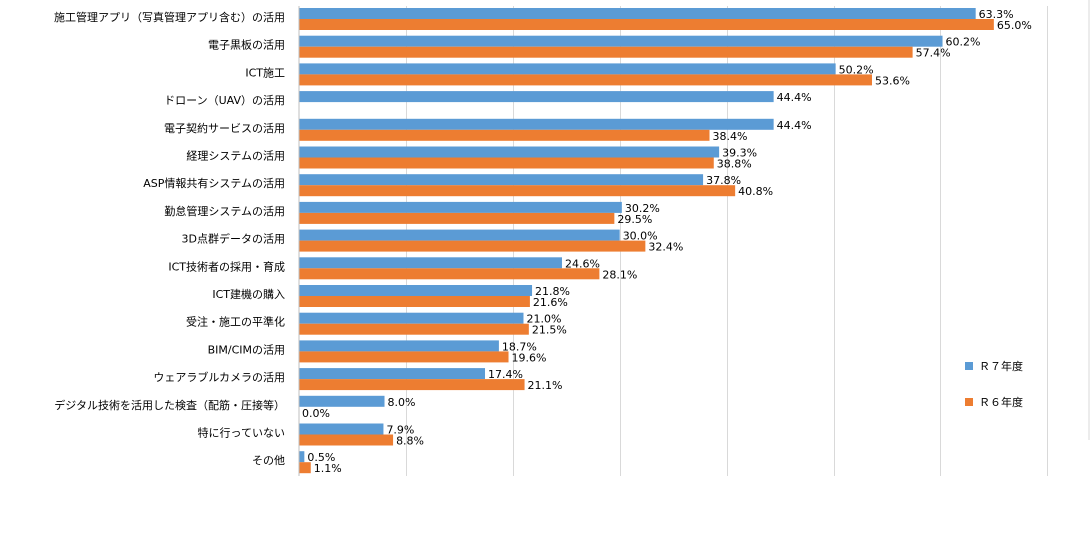 This screenshot has height=542, width=1090. Describe the element at coordinates (552, 291) in the screenshot. I see `value-label-r7: 21.8%` at that location.